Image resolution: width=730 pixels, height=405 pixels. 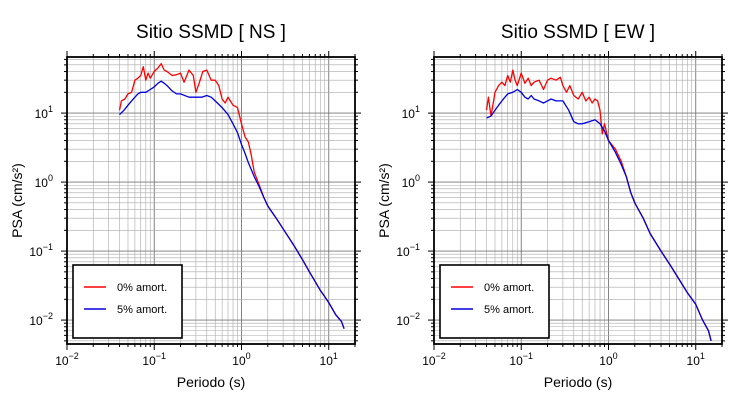 What do you see at coordinates (578, 32) in the screenshot?
I see `chart-title: Sitio SSMD [ EW ]` at bounding box center [578, 32].